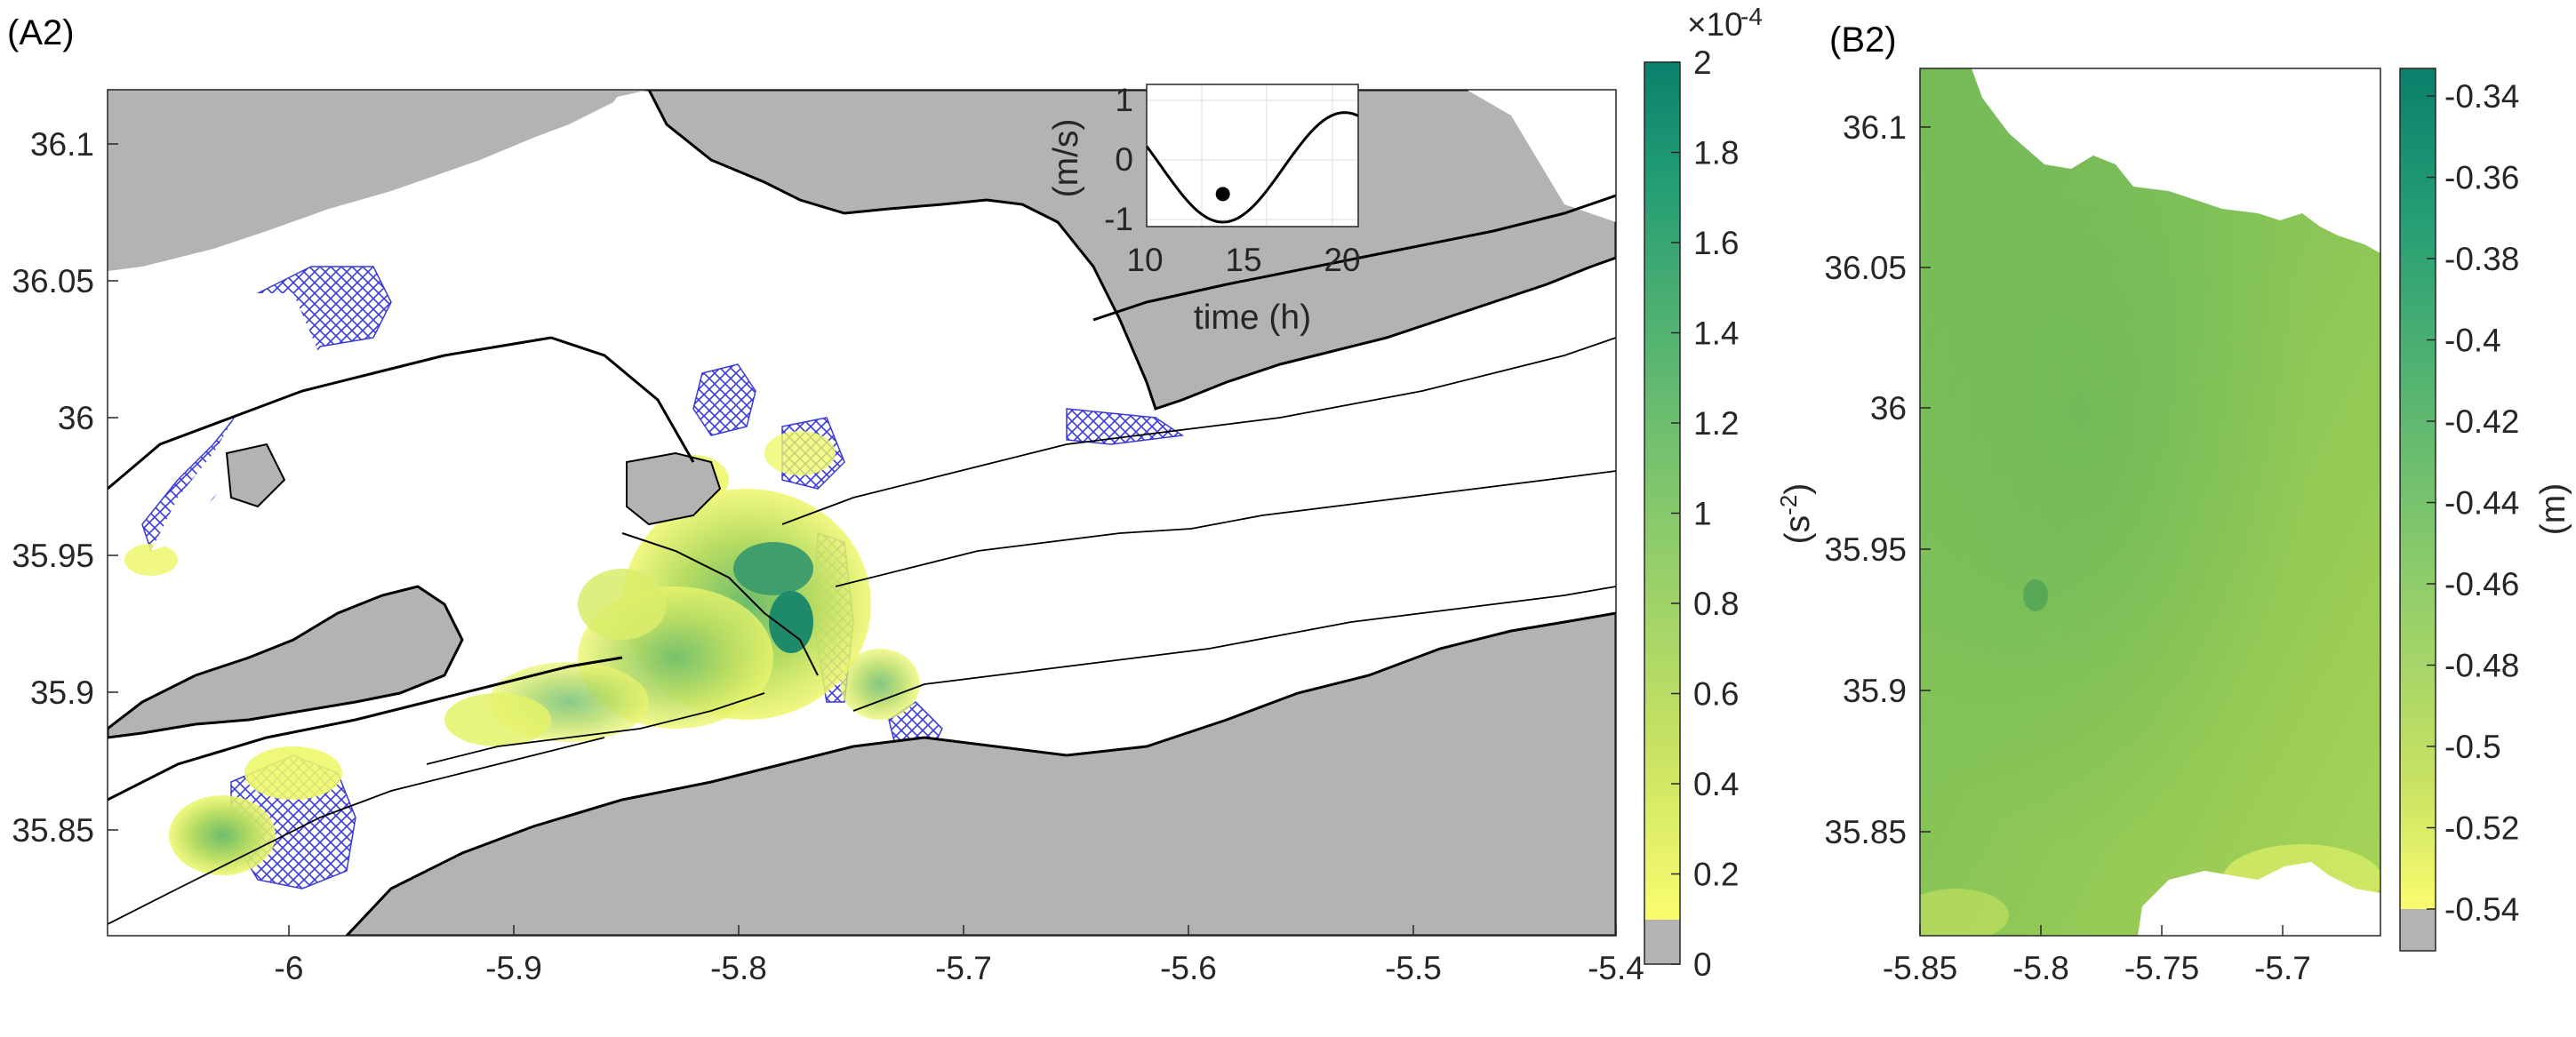  What do you see at coordinates (513, 968) in the screenshot?
I see `x-tick-label: -5.9` at bounding box center [513, 968].